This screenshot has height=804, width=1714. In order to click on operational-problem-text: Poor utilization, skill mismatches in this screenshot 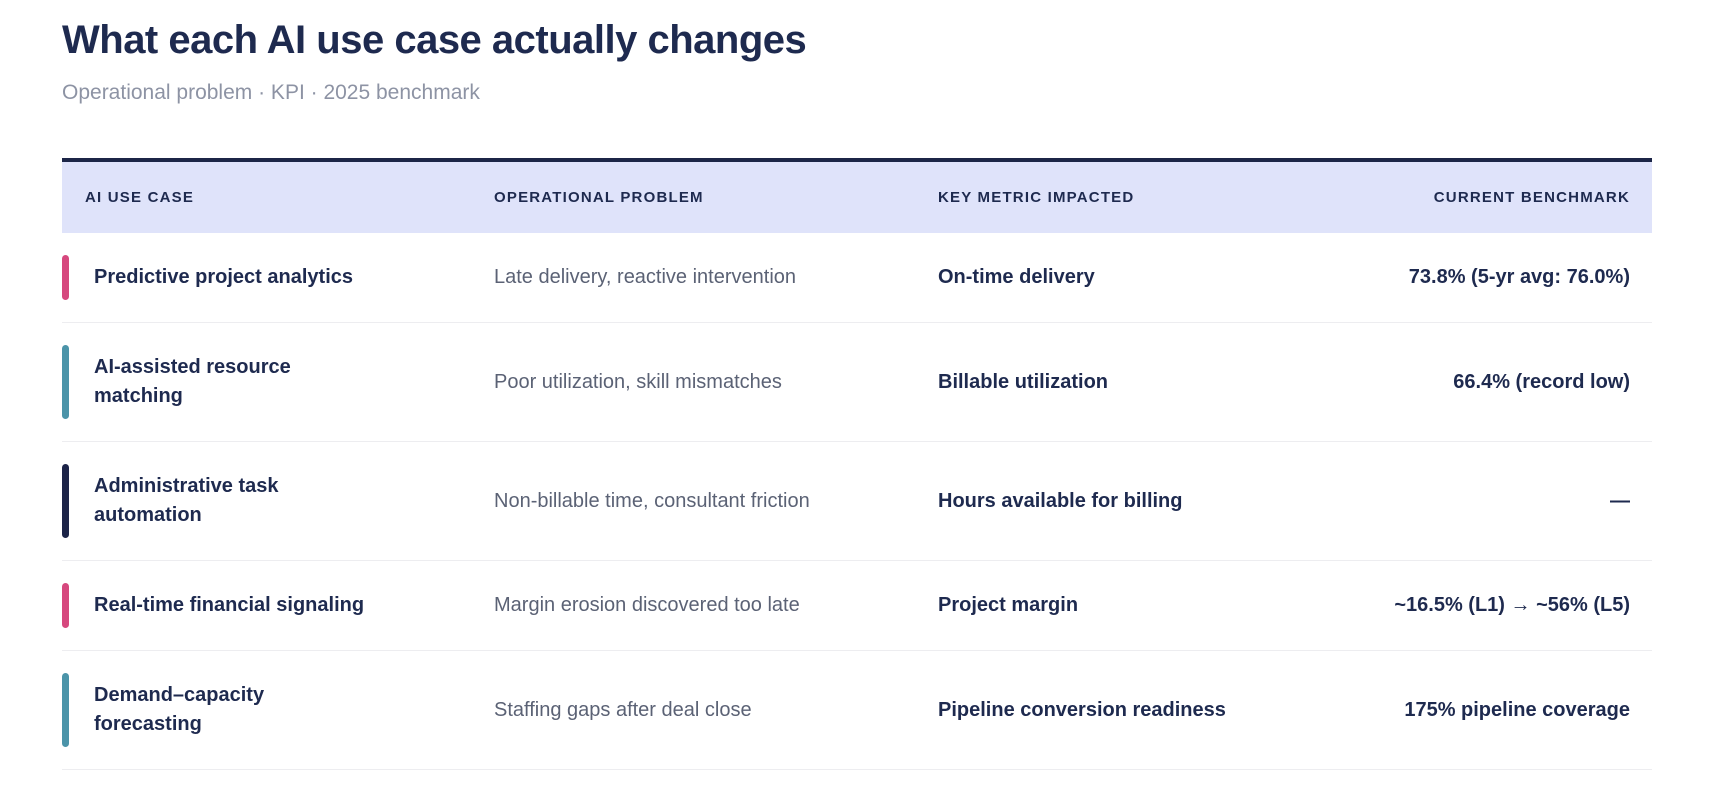, I will do `click(638, 381)`.